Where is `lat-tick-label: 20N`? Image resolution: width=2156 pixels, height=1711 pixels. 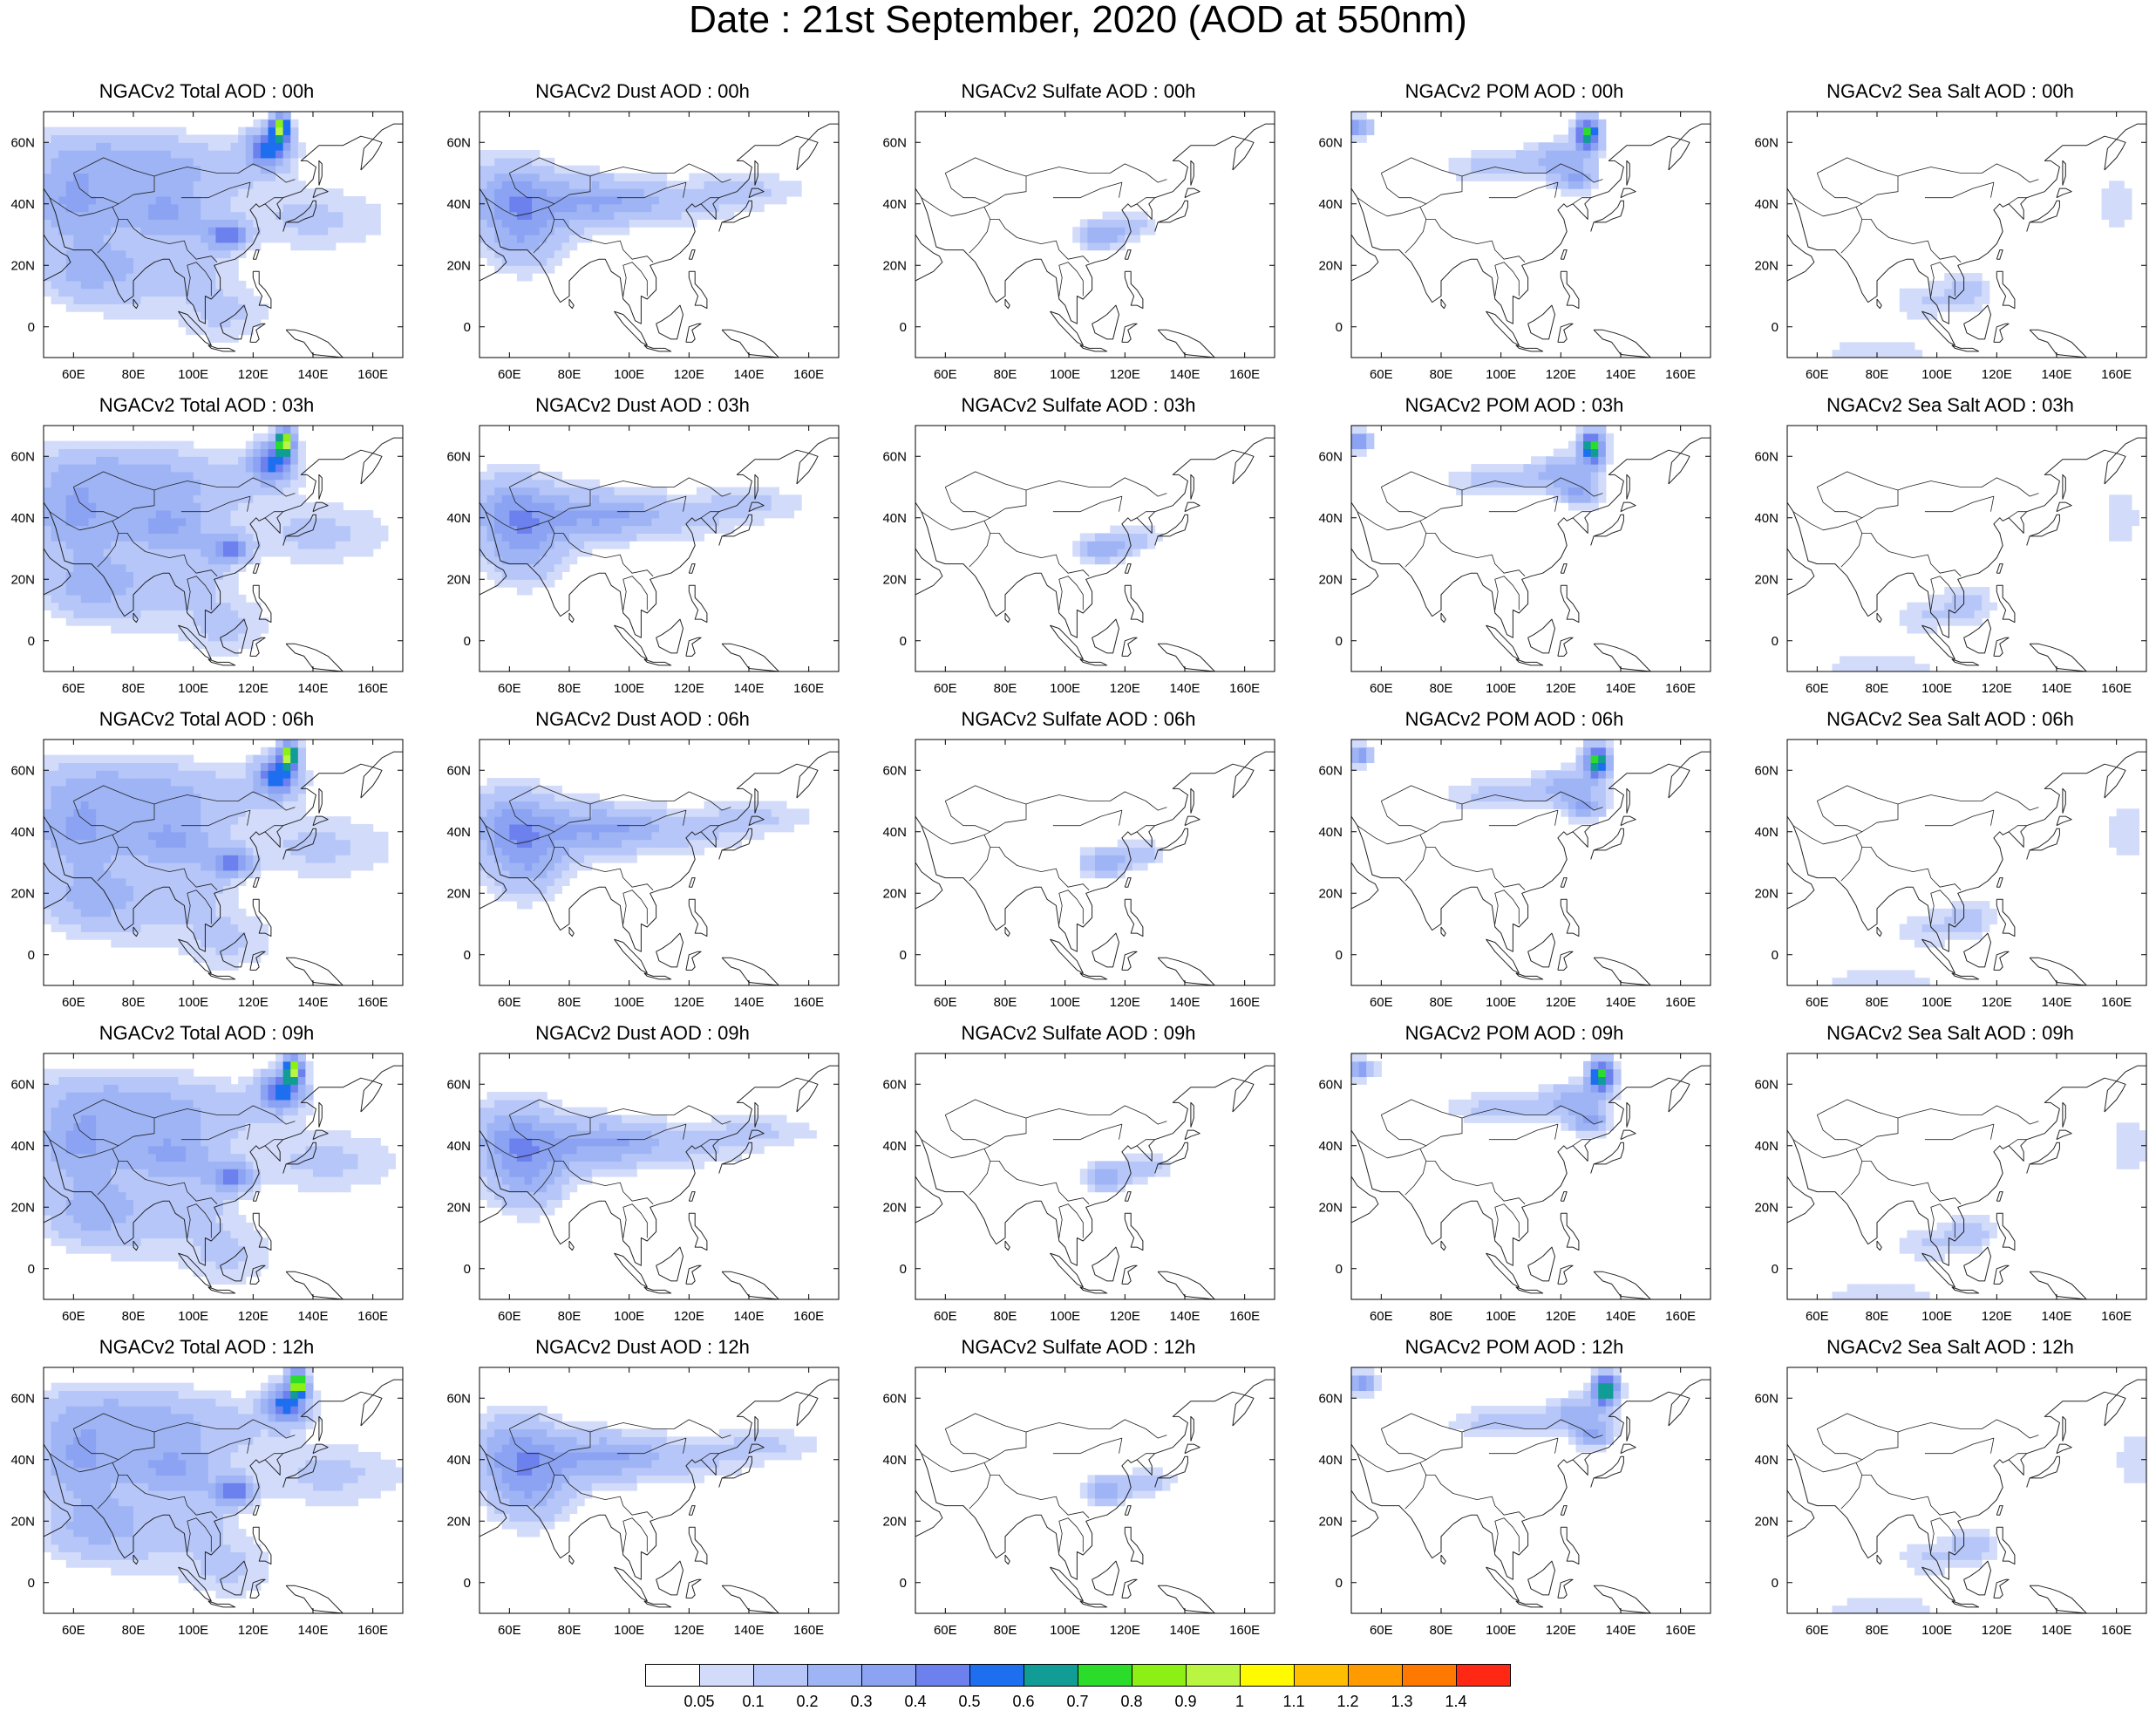 lat-tick-label: 20N is located at coordinates (1766, 265).